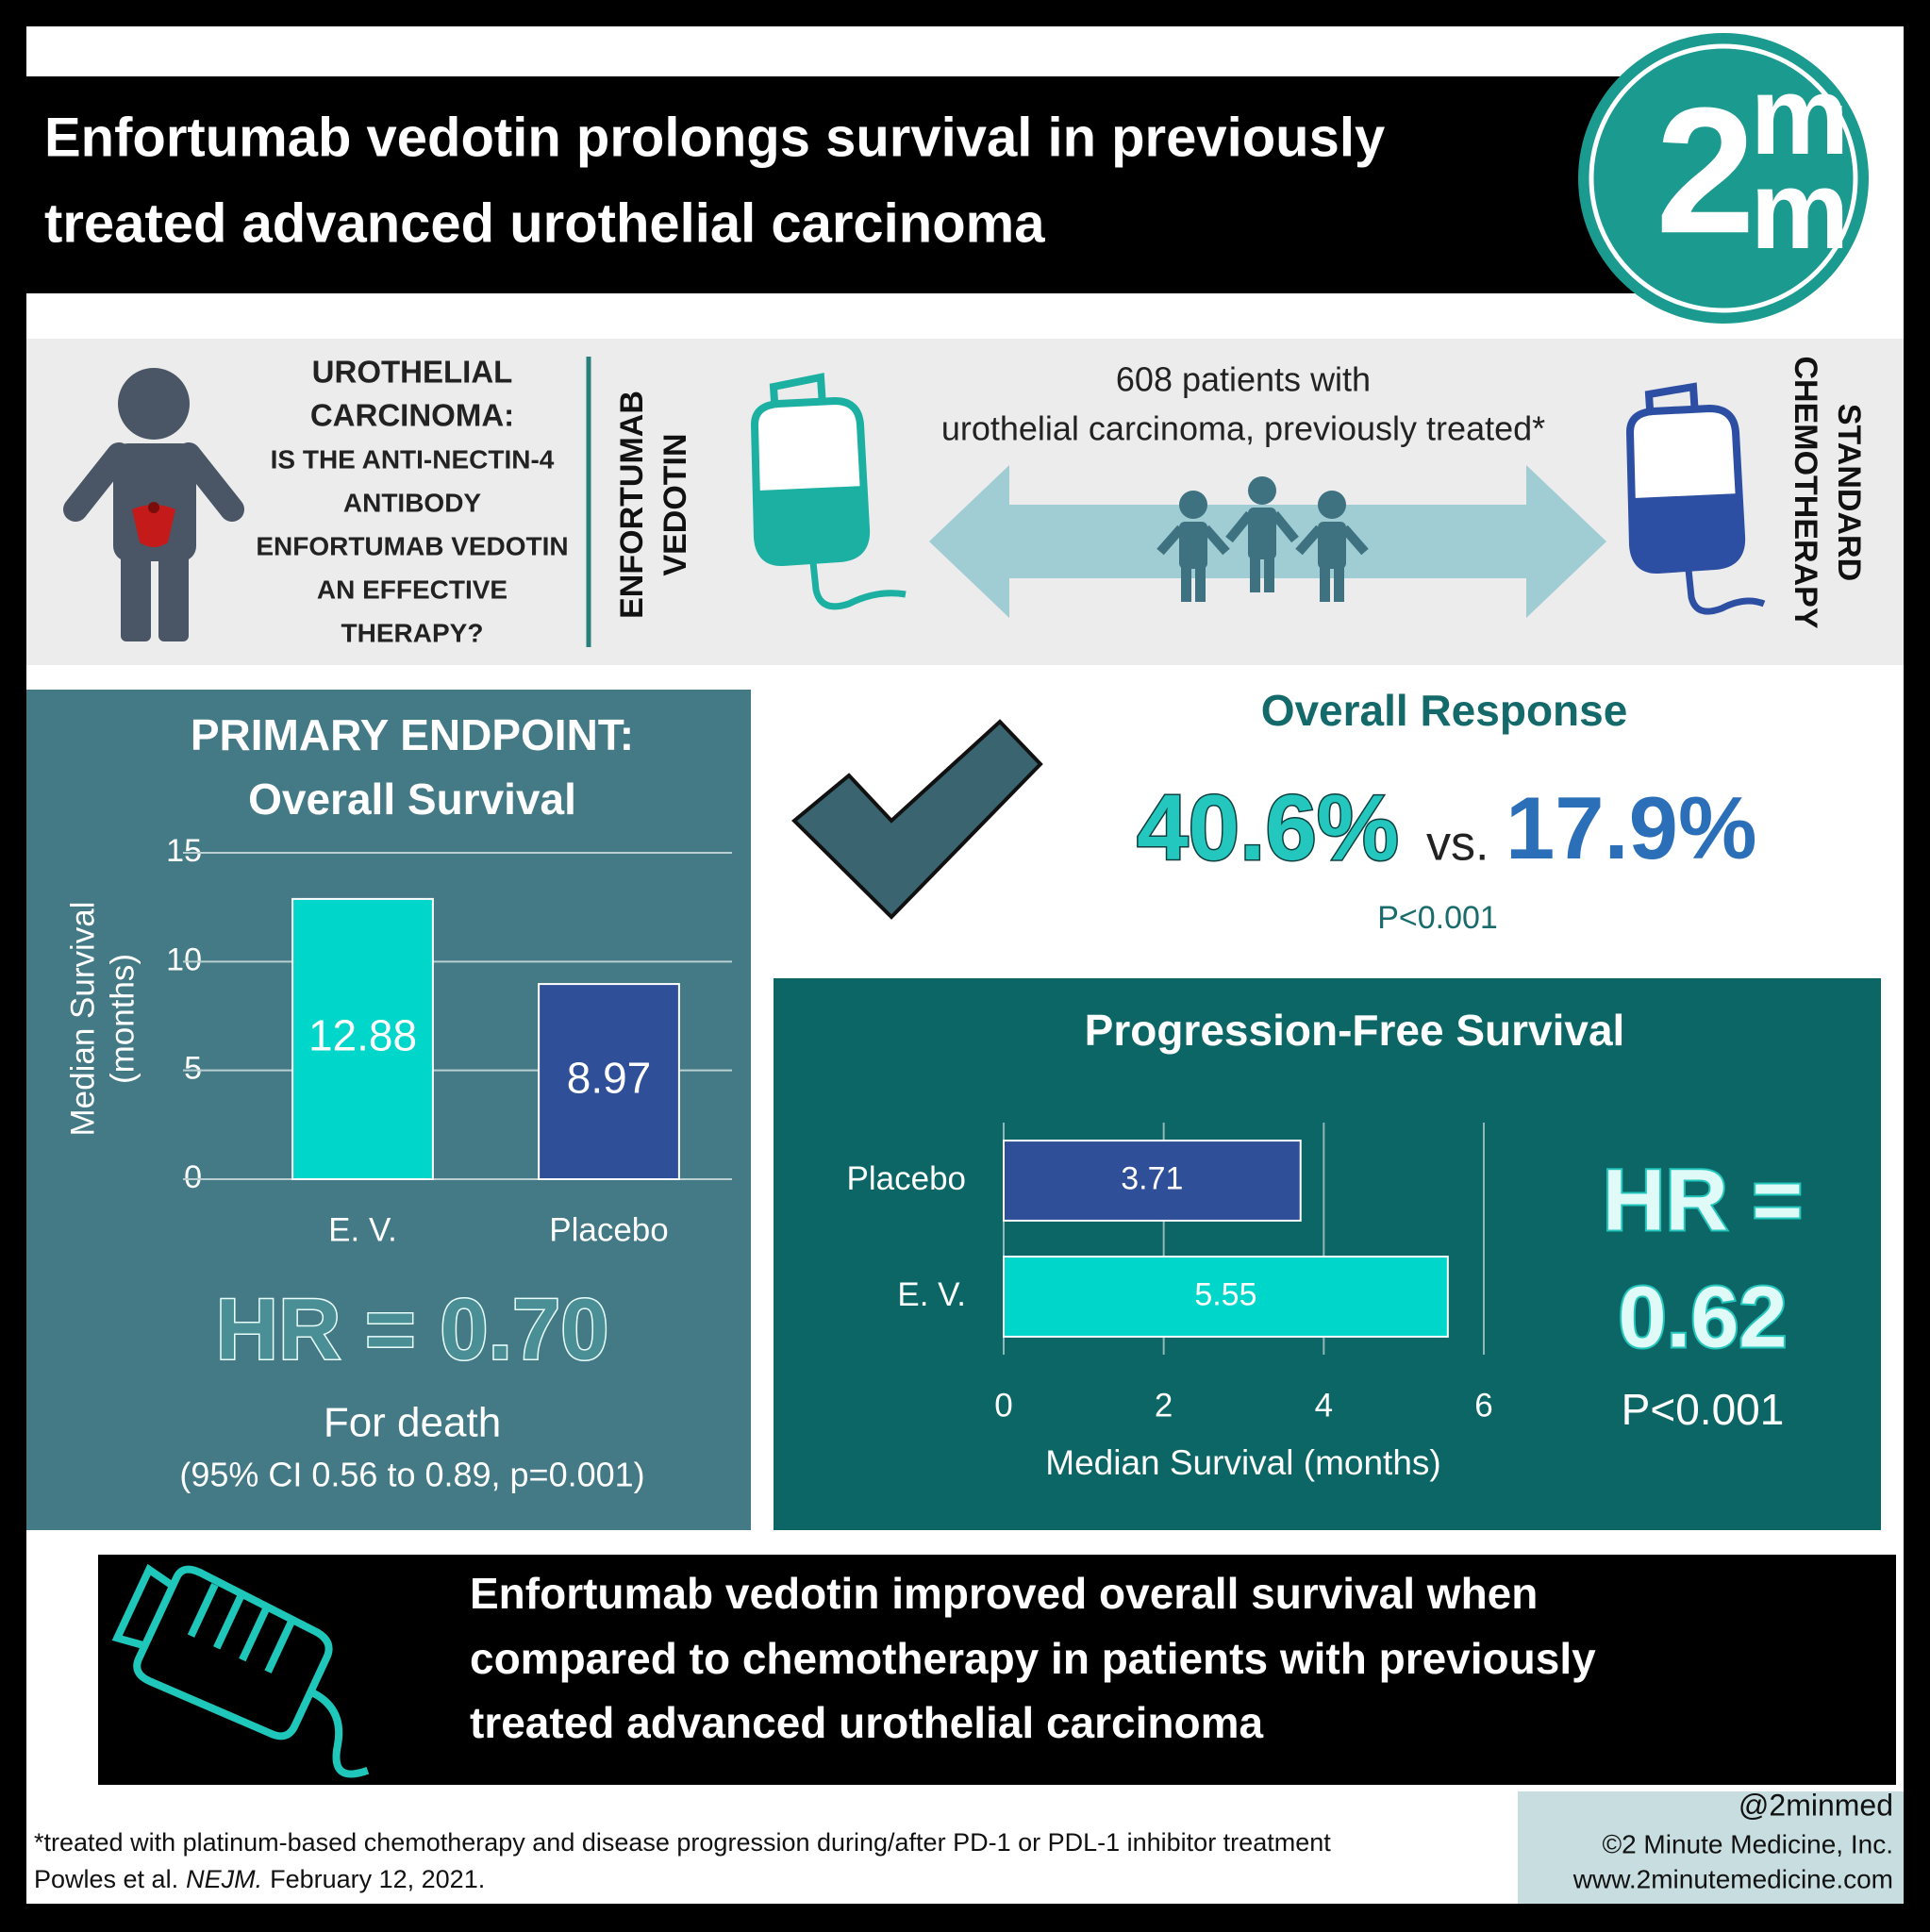 This screenshot has height=1932, width=1930. I want to click on x-tick-label: 4, so click(1324, 1405).